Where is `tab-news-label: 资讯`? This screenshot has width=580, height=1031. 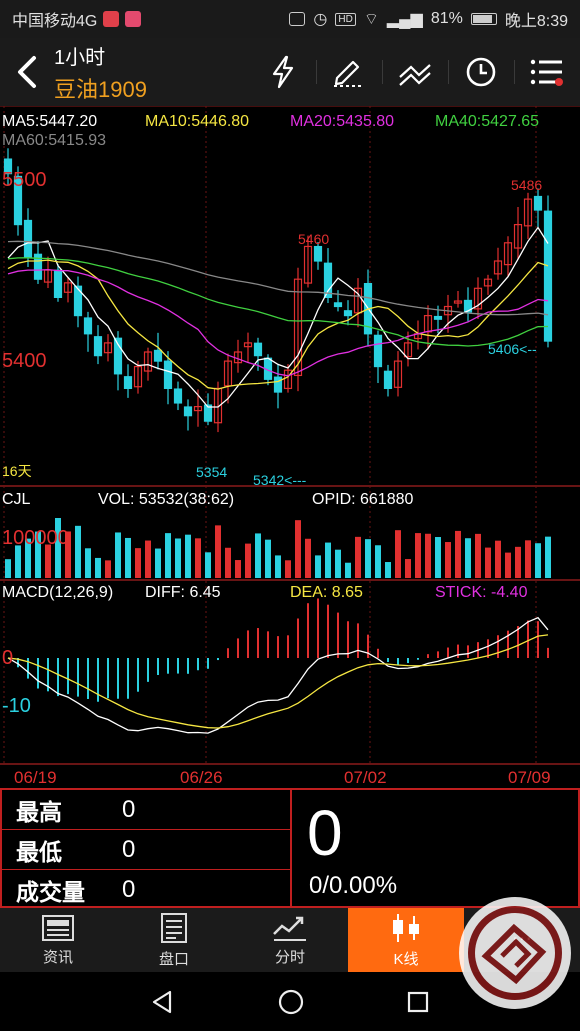
tab-news-label: 资讯 is located at coordinates (57, 957).